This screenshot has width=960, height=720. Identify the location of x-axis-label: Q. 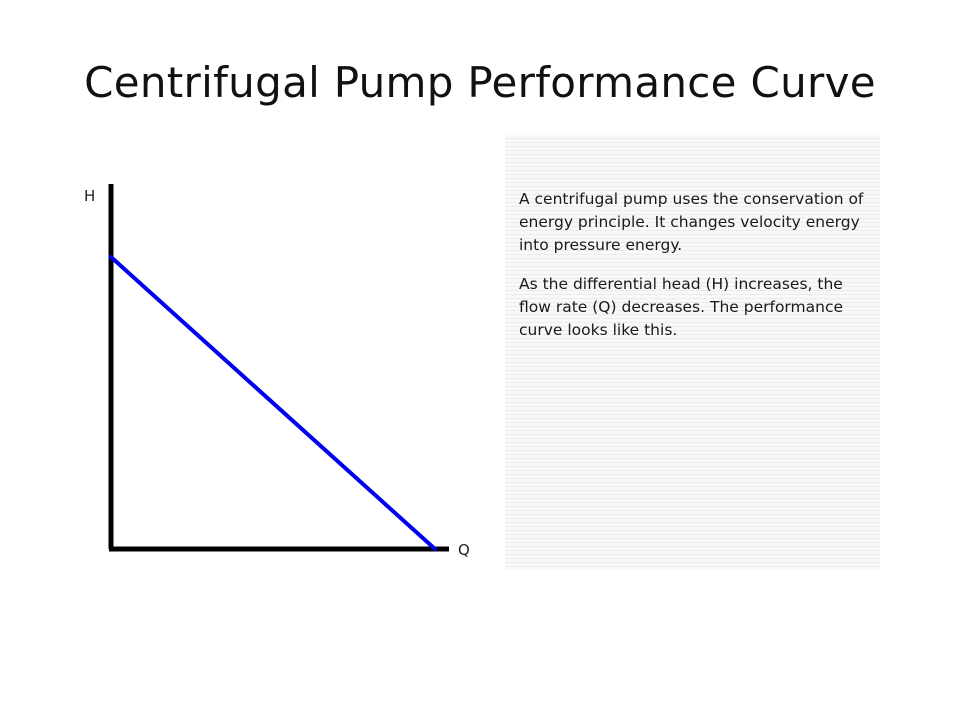
(464, 550).